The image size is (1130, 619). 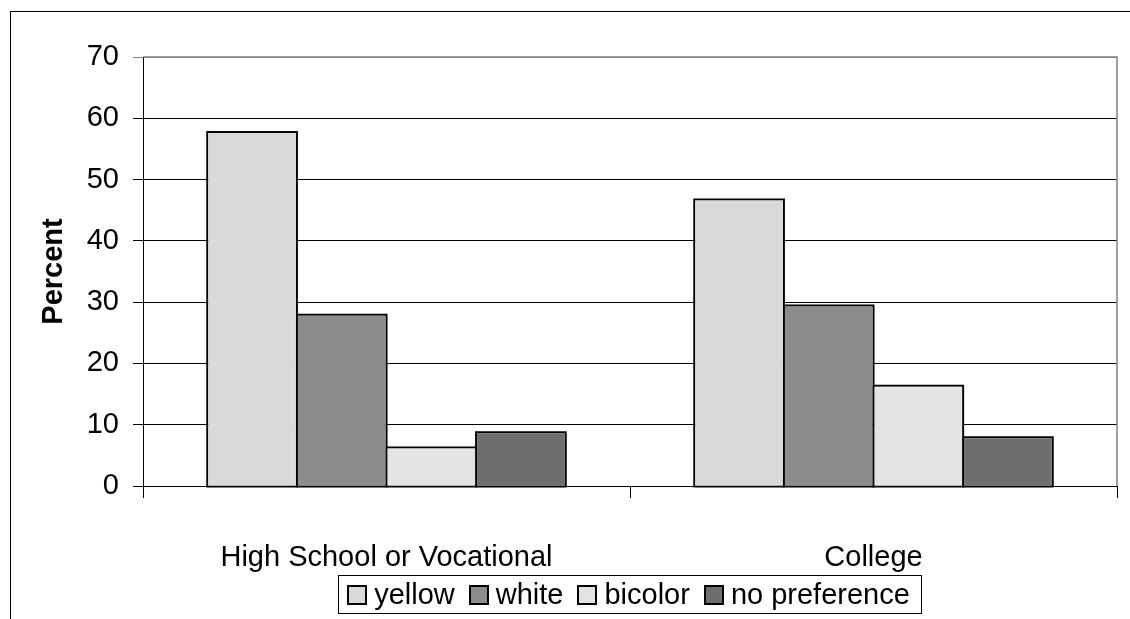 I want to click on y-tick-label: 0, so click(x=110, y=484).